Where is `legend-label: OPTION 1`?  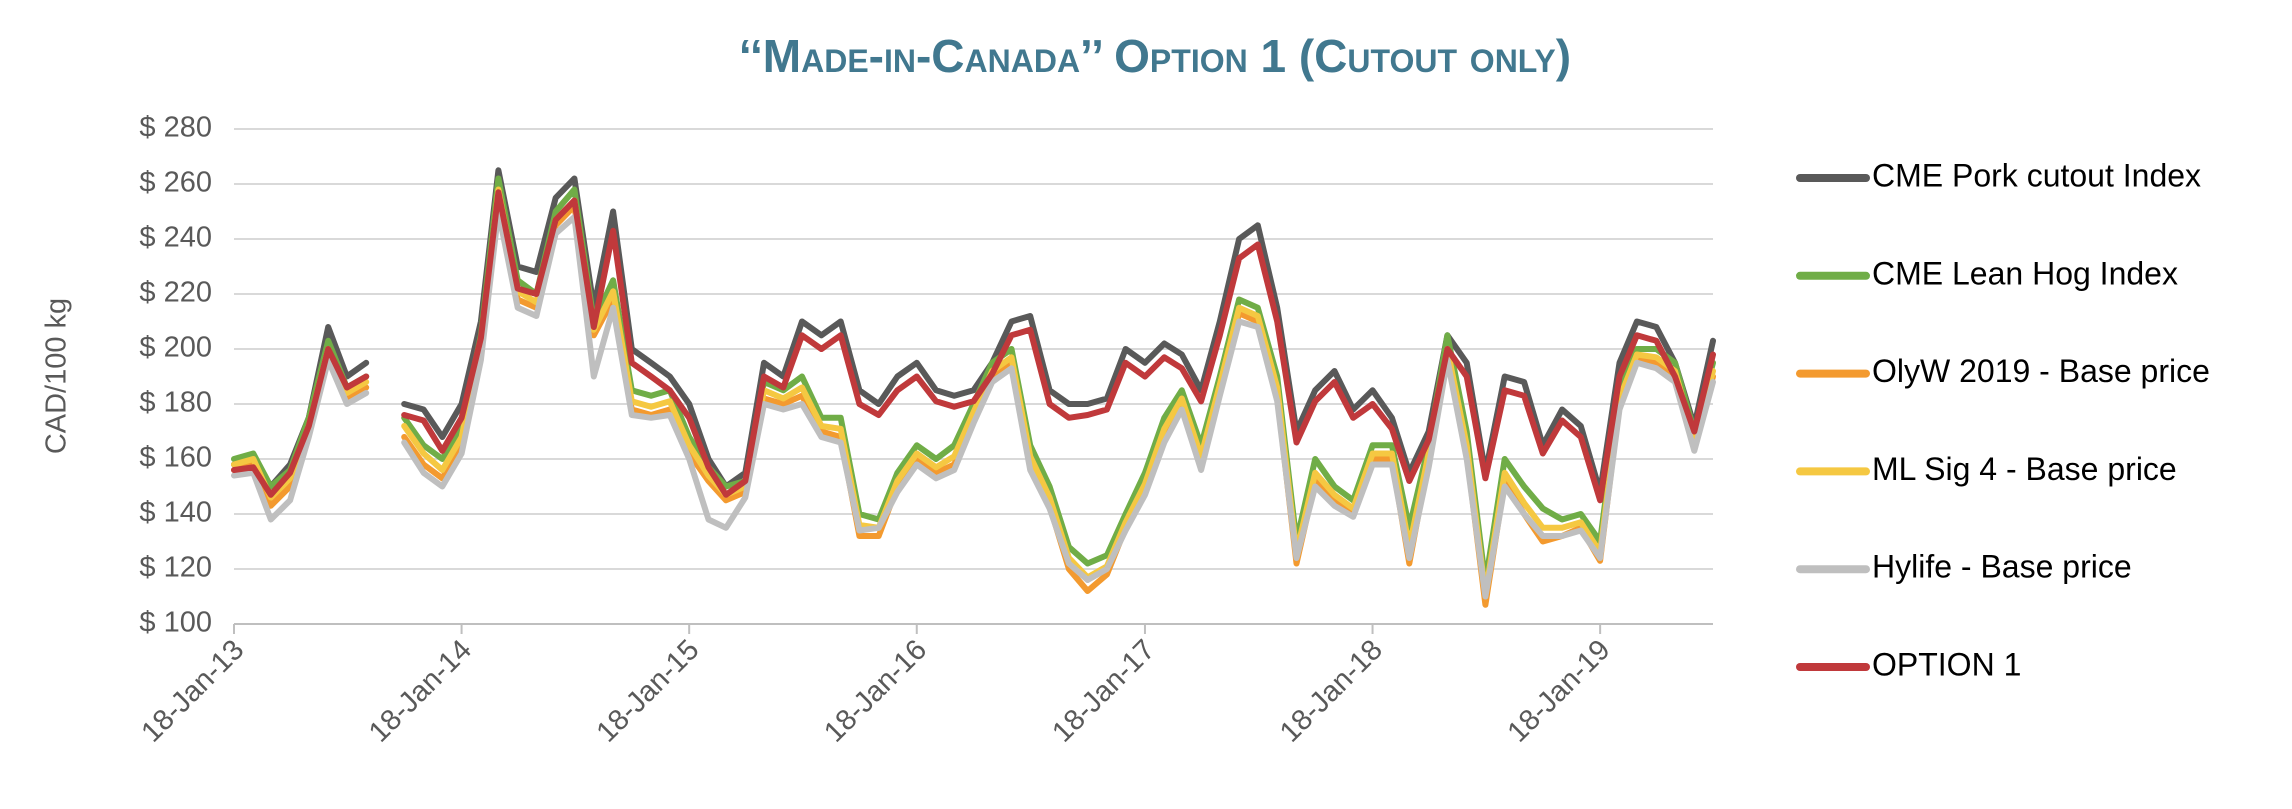 legend-label: OPTION 1 is located at coordinates (1946, 664).